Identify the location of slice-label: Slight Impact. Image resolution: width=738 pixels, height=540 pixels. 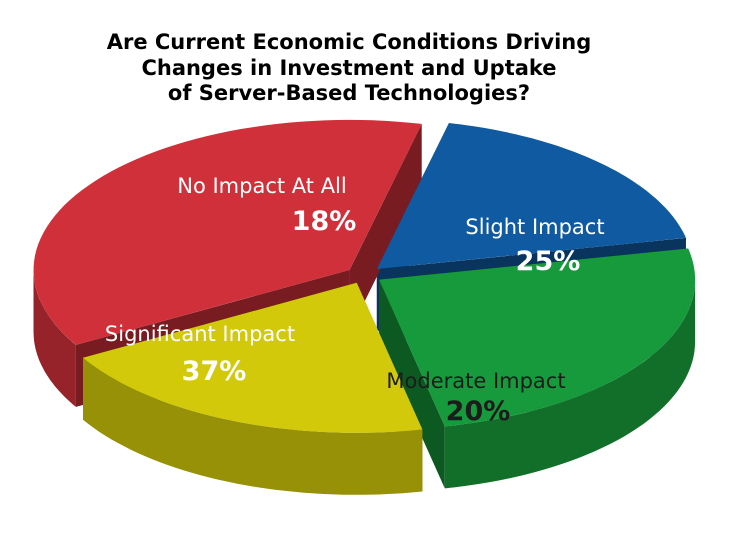
(534, 227).